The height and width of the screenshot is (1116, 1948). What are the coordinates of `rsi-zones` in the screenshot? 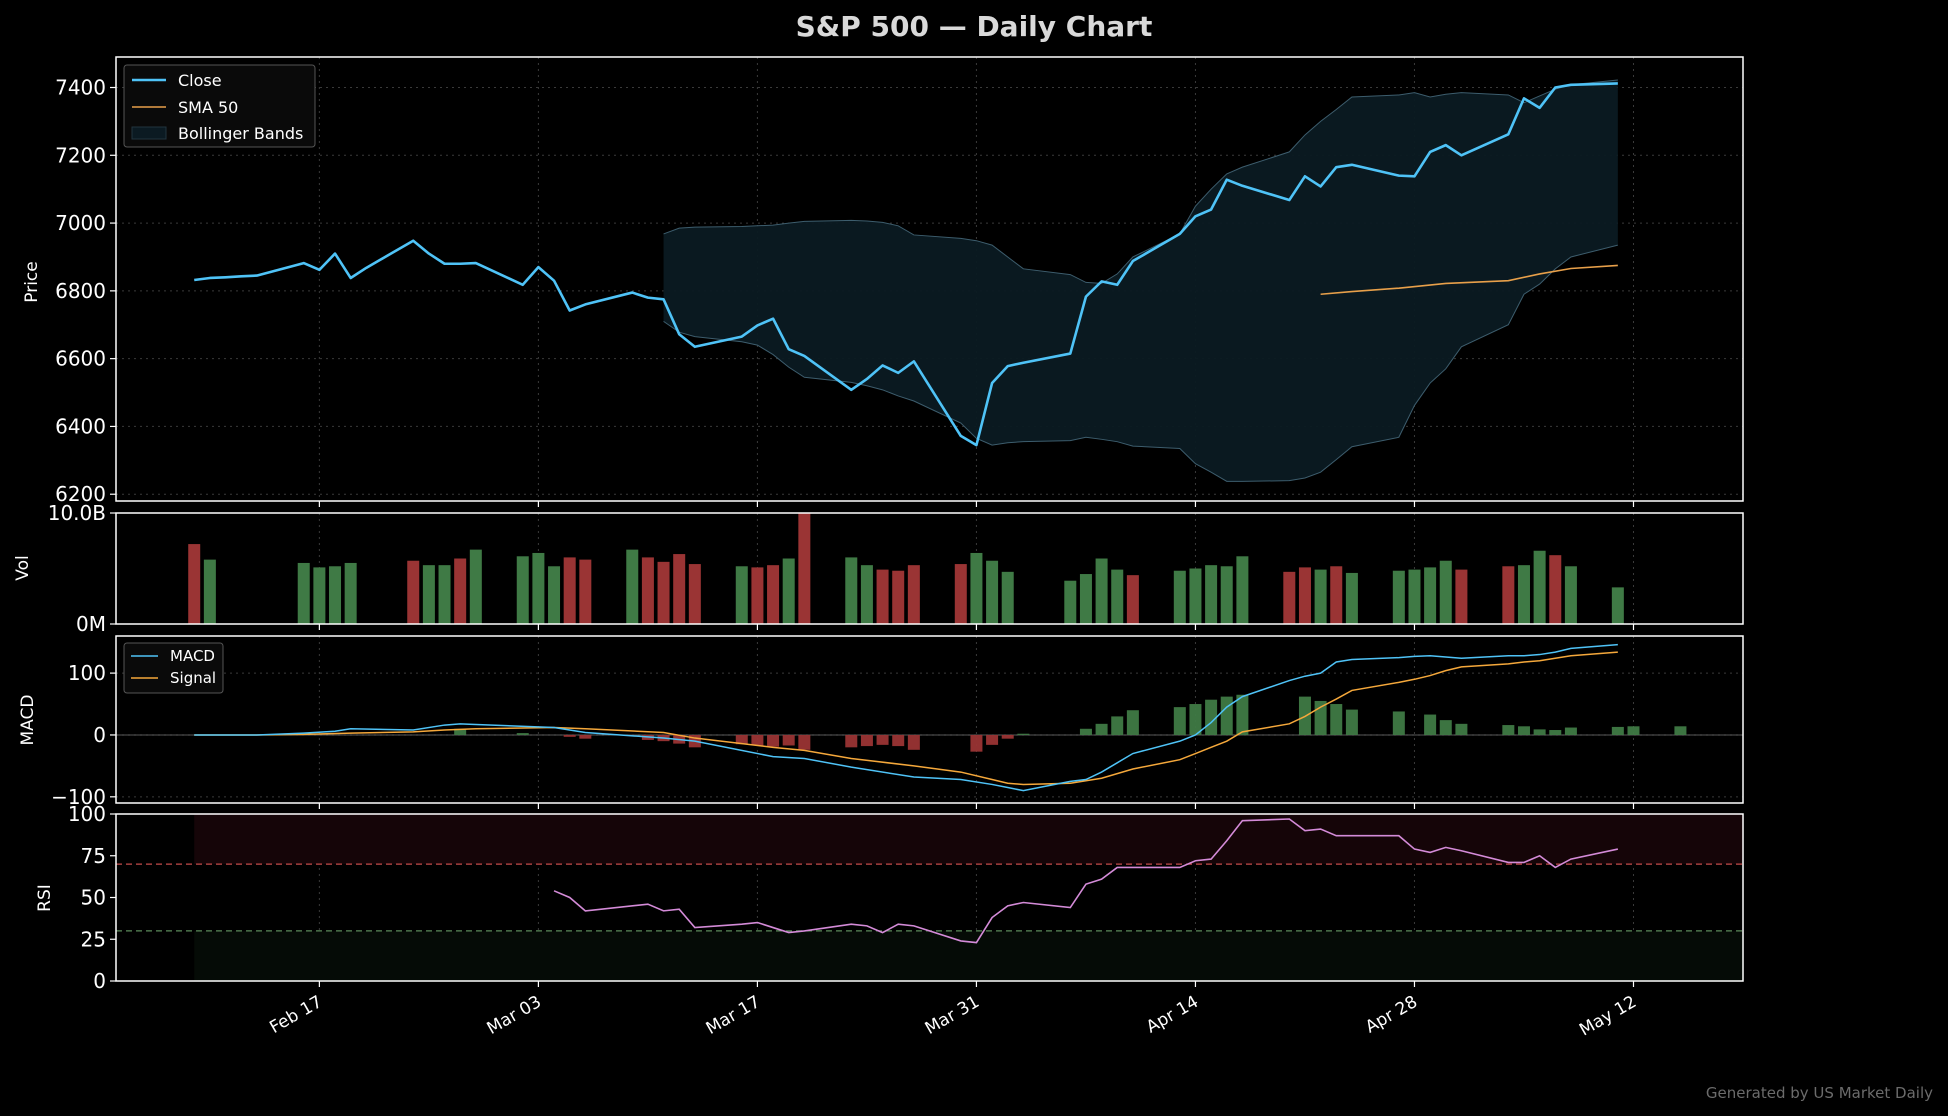 It's located at (929, 897).